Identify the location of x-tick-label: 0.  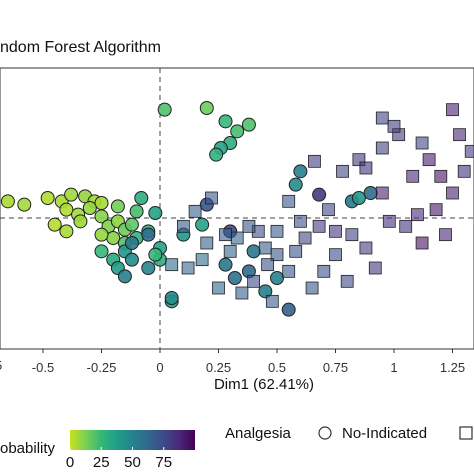
(159, 367).